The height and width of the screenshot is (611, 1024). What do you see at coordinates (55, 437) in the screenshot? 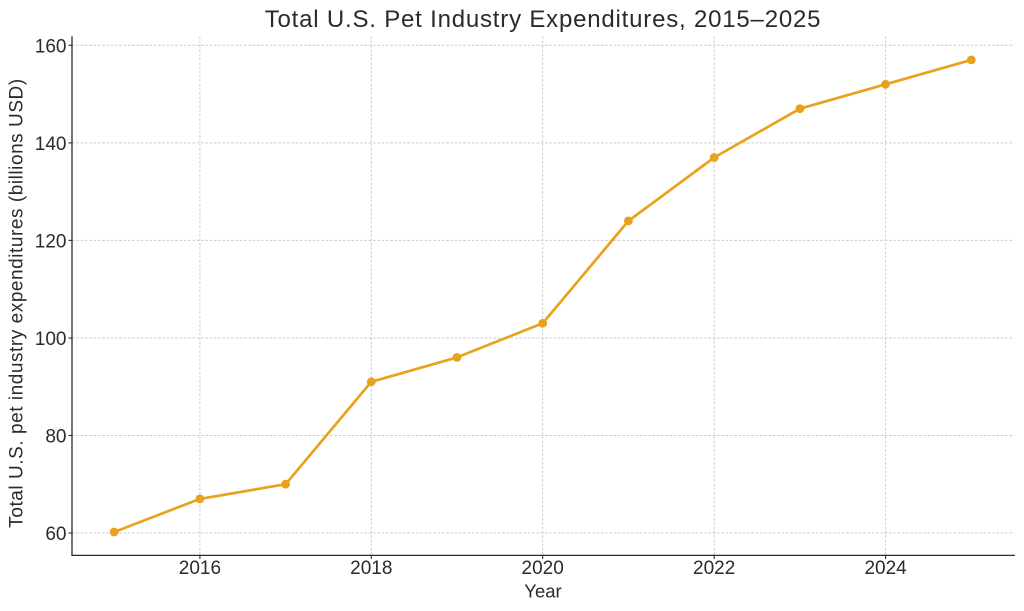
I see `svg-text: 80` at bounding box center [55, 437].